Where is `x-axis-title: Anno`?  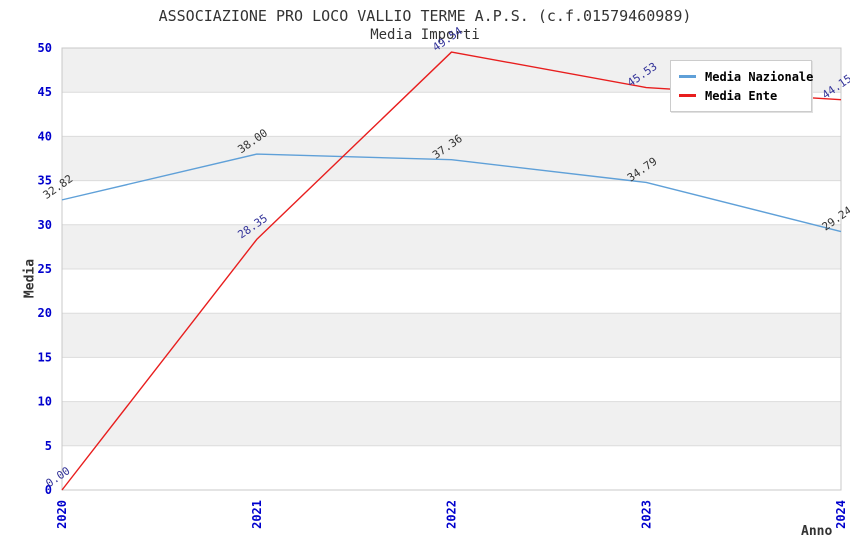 x-axis-title: Anno is located at coordinates (817, 531).